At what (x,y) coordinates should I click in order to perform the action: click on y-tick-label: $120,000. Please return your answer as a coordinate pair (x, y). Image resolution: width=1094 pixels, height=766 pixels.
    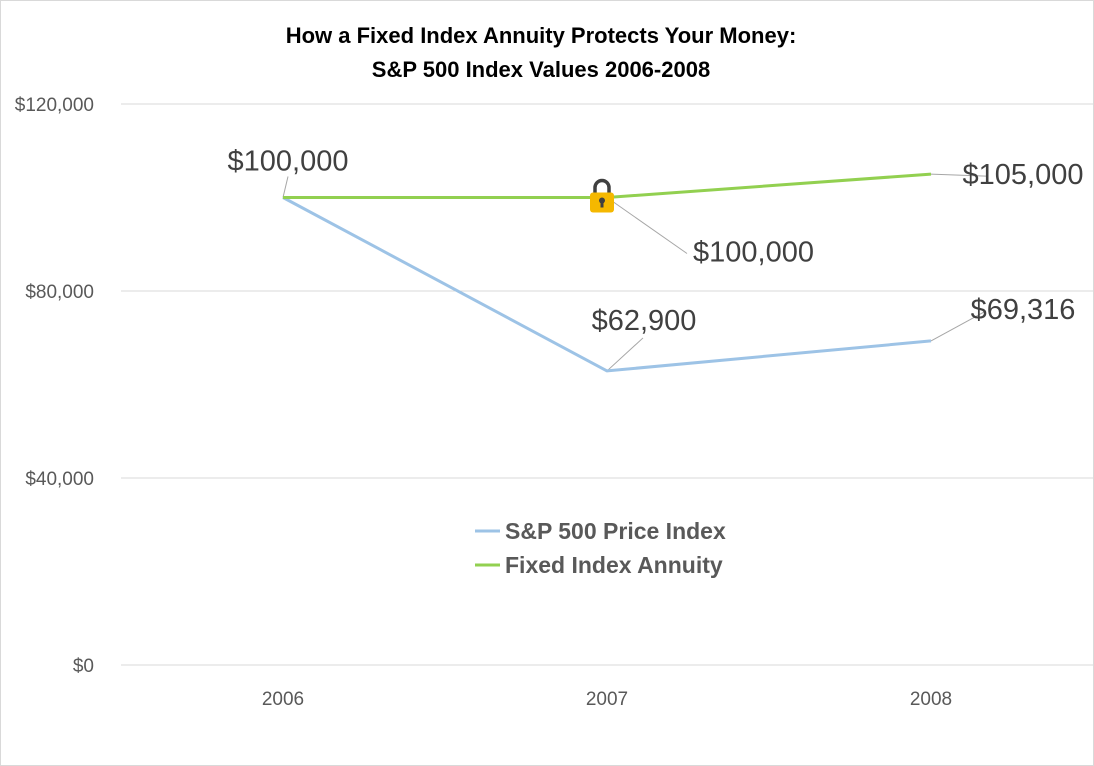
    Looking at the image, I should click on (54, 105).